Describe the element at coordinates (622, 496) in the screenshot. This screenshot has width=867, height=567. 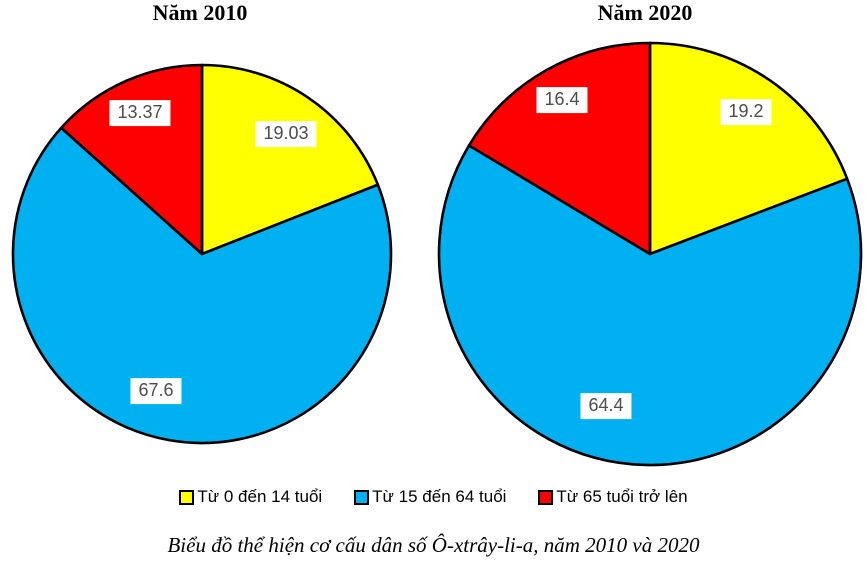
I see `legend-label: Từ 65 tuổi trở lên` at that location.